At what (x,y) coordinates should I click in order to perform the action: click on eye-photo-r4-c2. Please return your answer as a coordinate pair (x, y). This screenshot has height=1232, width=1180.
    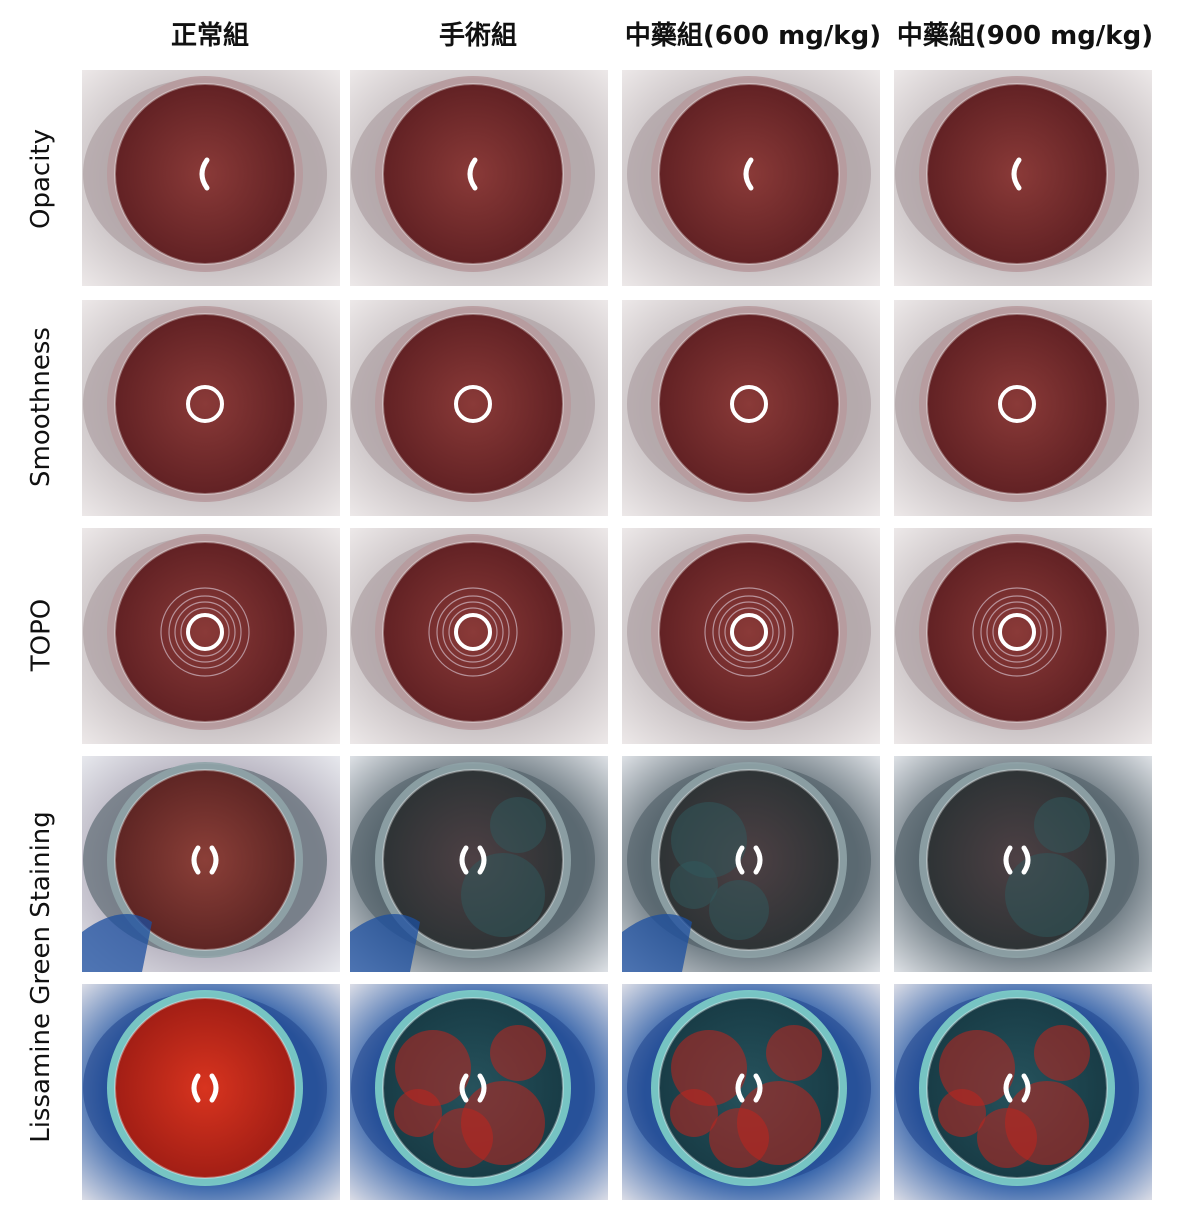
    Looking at the image, I should click on (479, 864).